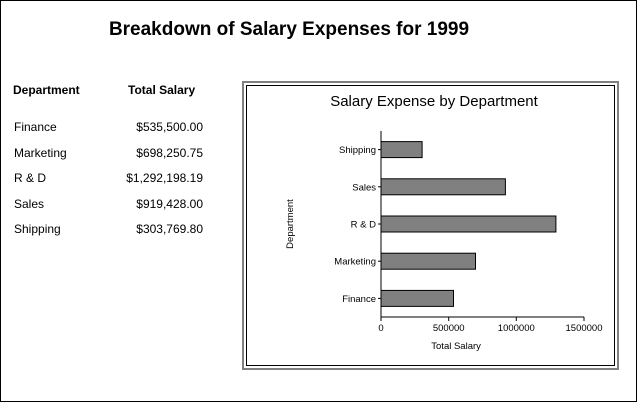 This screenshot has height=402, width=637. I want to click on y-tick-label: R & D, so click(363, 225).